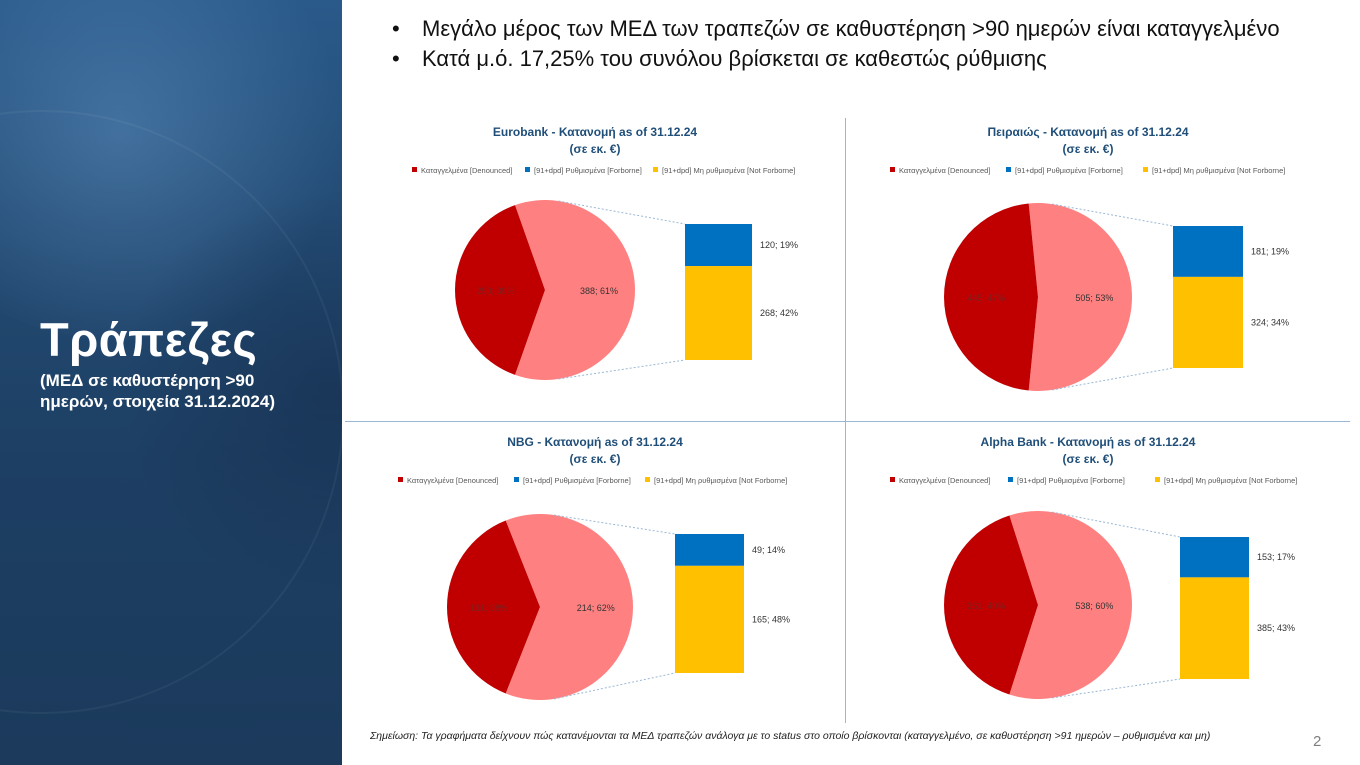 This screenshot has height=765, width=1360. Describe the element at coordinates (1094, 298) in the screenshot. I see `data-label: 505; 53%` at that location.